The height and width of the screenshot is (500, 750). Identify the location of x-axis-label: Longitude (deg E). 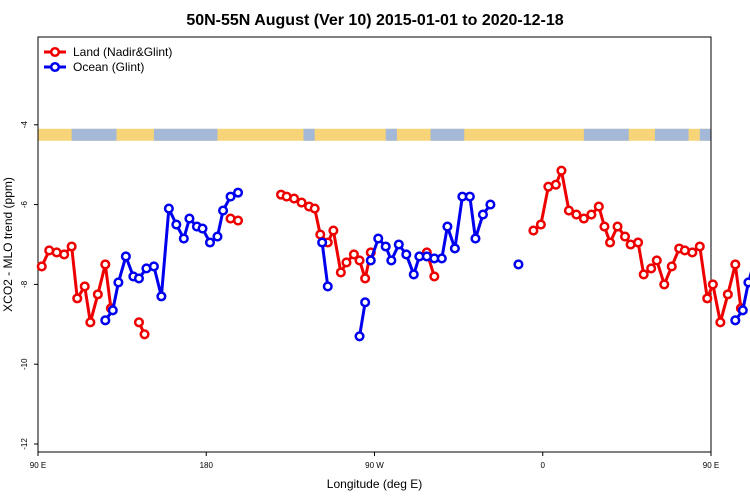
(374, 484).